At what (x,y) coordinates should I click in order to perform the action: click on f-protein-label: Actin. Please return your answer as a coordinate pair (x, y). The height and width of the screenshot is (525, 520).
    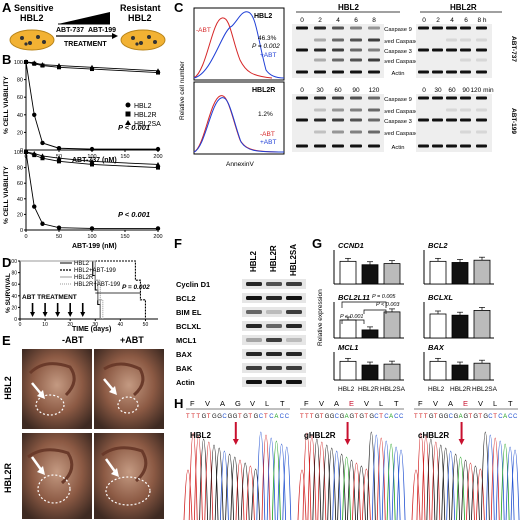
    Looking at the image, I should click on (185, 382).